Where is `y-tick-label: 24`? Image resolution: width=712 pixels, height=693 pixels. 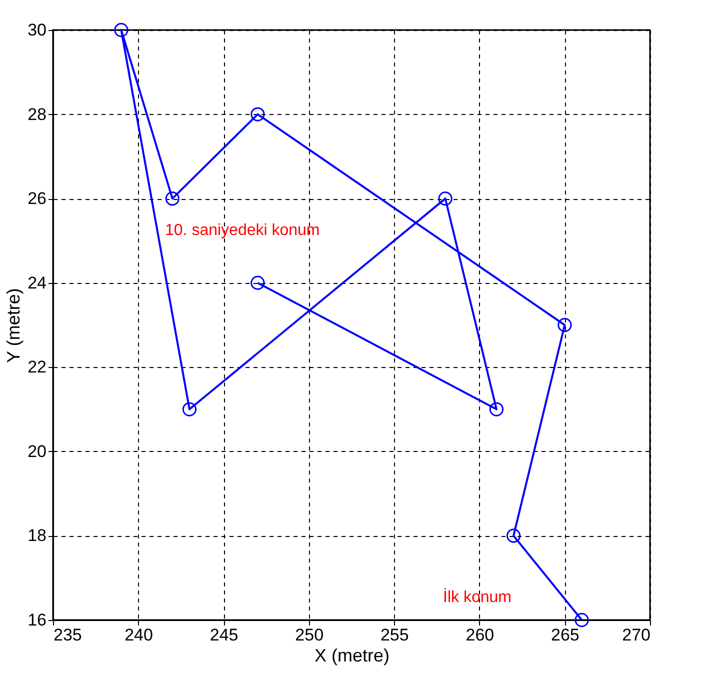 y-tick-label: 24 is located at coordinates (37, 282).